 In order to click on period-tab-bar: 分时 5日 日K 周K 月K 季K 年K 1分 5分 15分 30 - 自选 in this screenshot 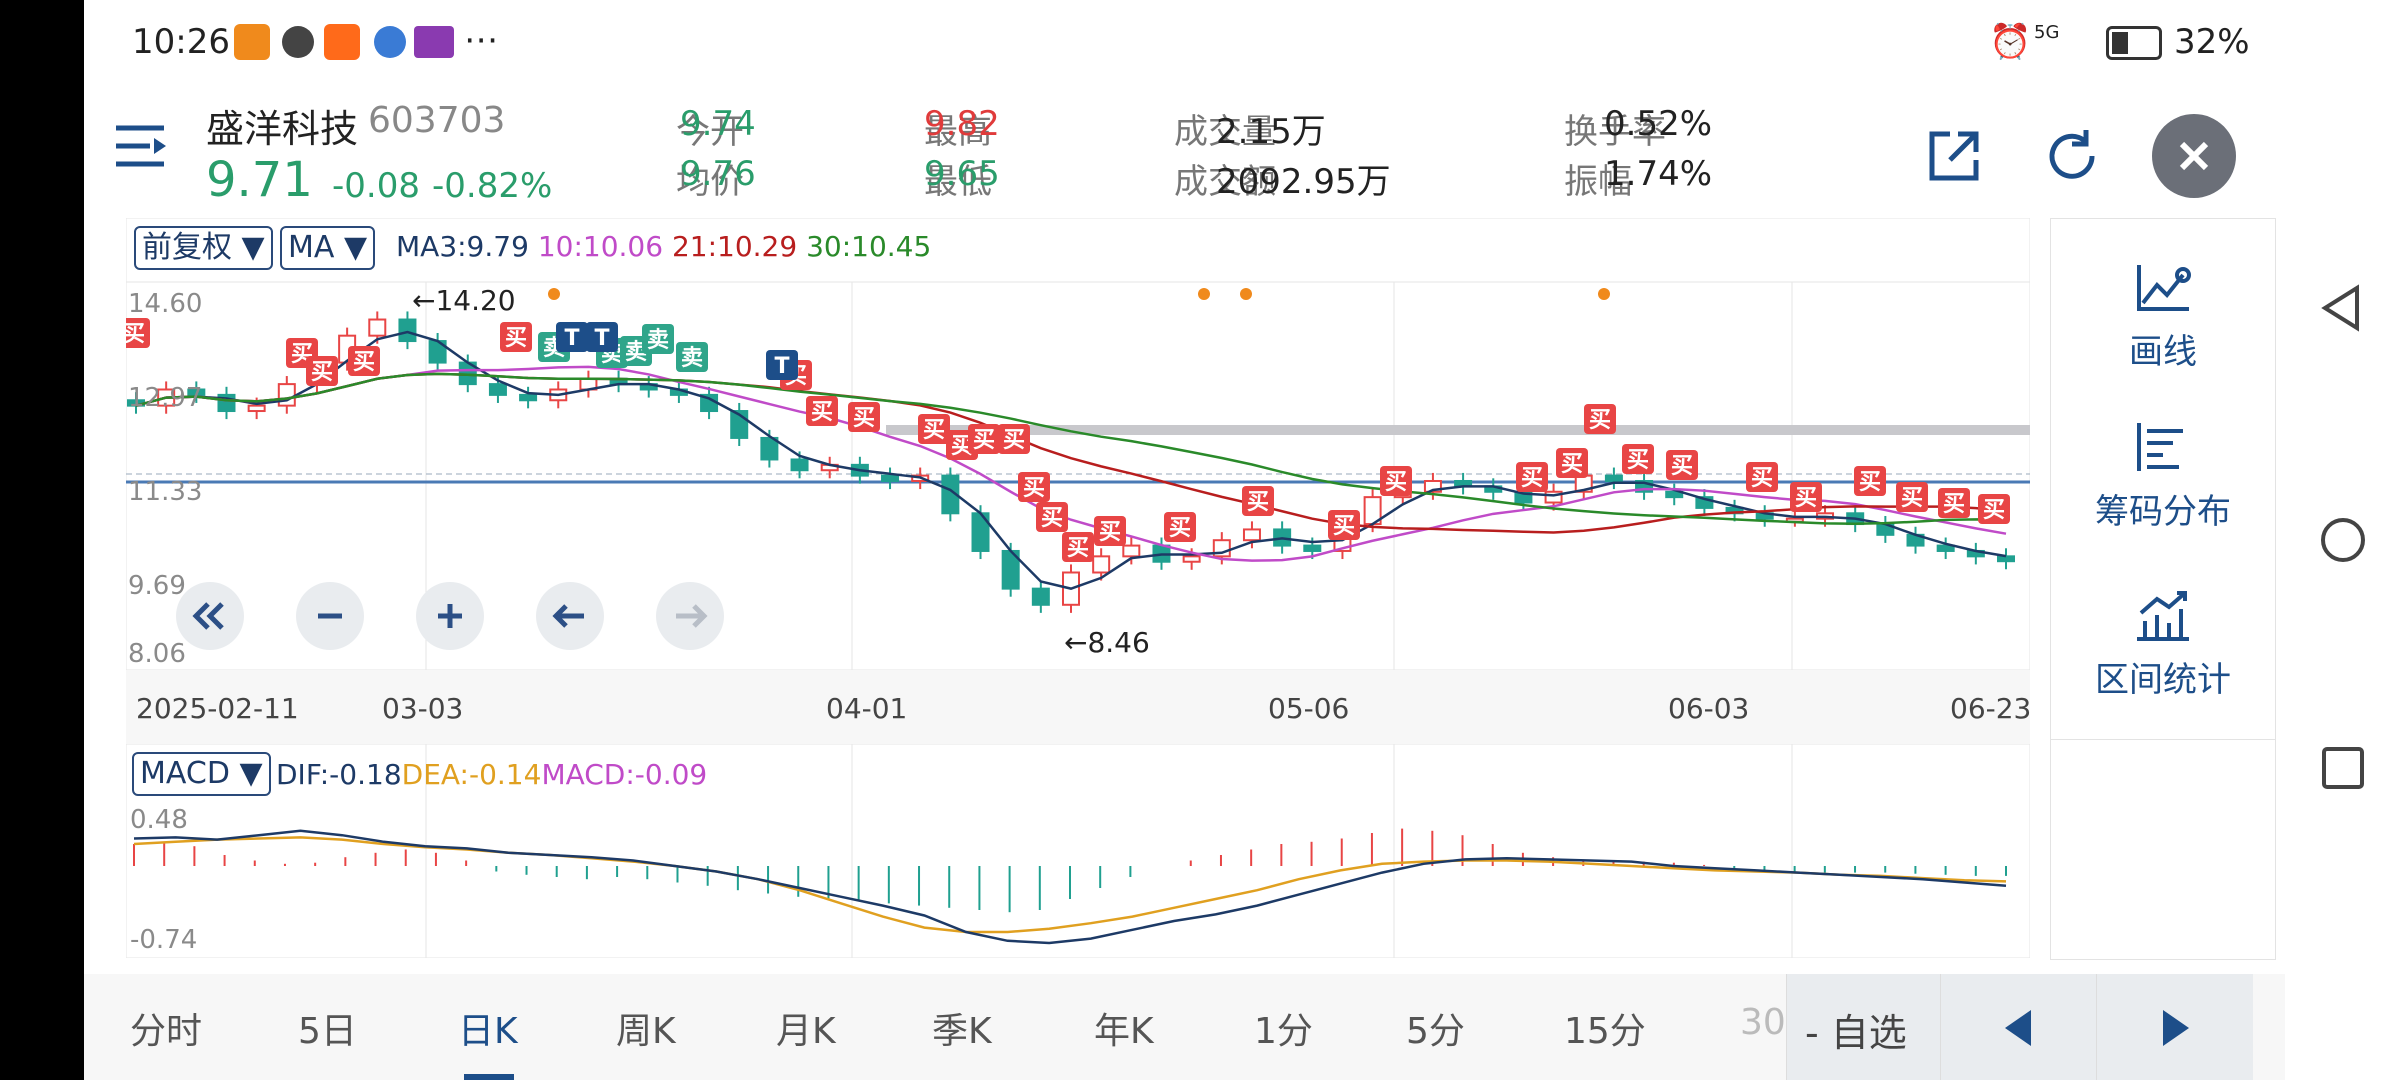, I will do `click(1184, 1027)`.